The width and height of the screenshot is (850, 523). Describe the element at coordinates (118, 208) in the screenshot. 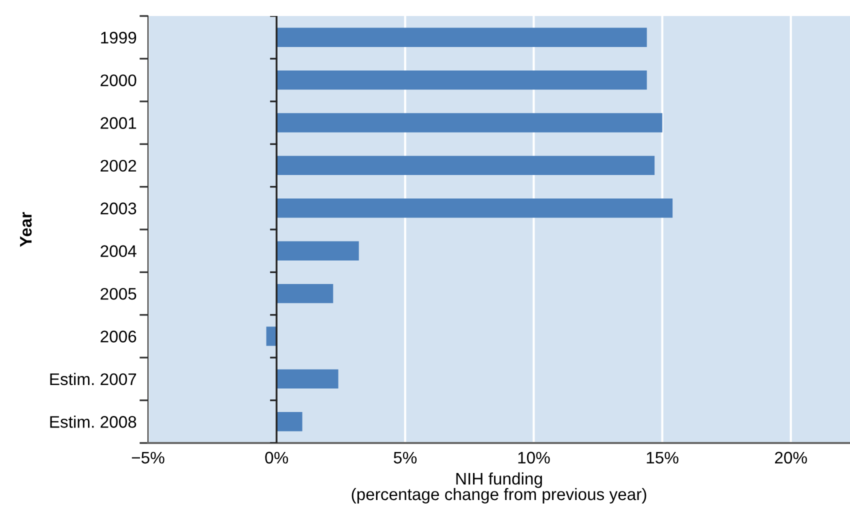

I see `y-tick-label: 2003` at that location.